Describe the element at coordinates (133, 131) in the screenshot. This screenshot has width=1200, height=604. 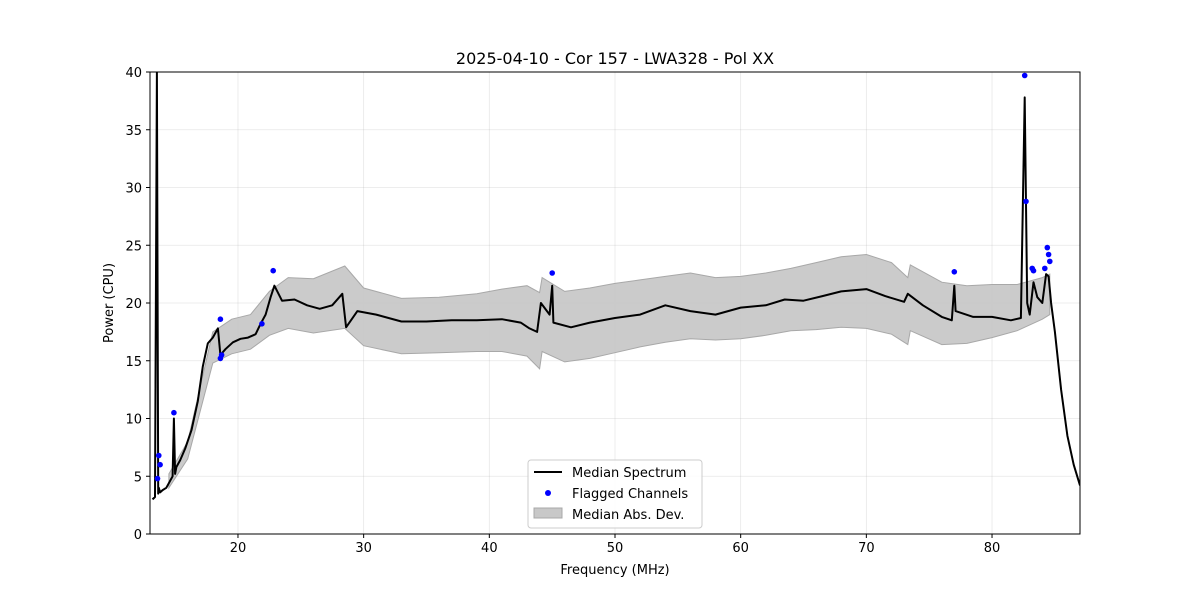
I see `y-tick-label: 35` at that location.